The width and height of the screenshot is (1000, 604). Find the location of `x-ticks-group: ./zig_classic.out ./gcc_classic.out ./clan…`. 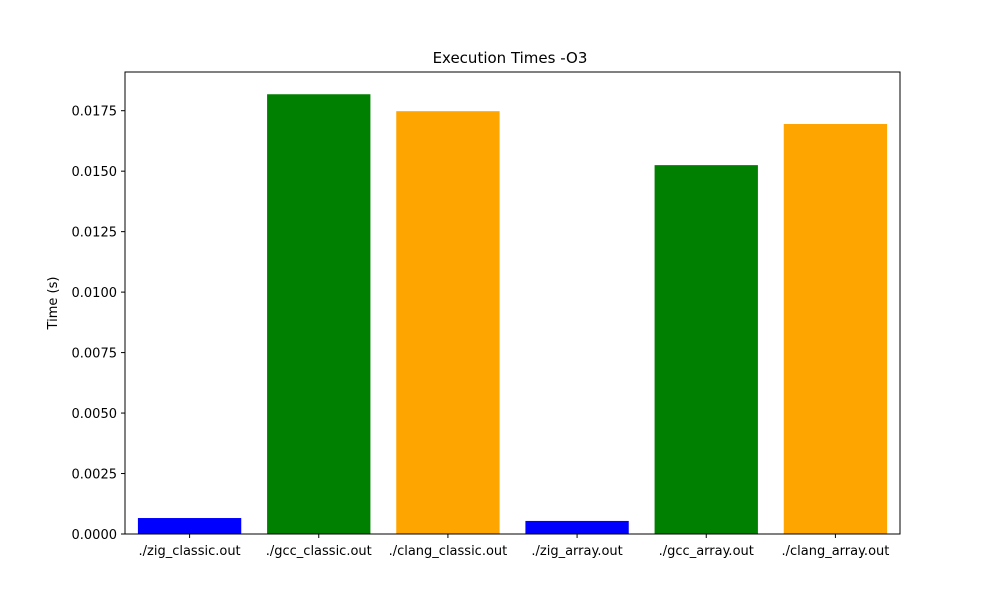

x-ticks-group: ./zig_classic.out ./gcc_classic.out ./clan… is located at coordinates (514, 546).